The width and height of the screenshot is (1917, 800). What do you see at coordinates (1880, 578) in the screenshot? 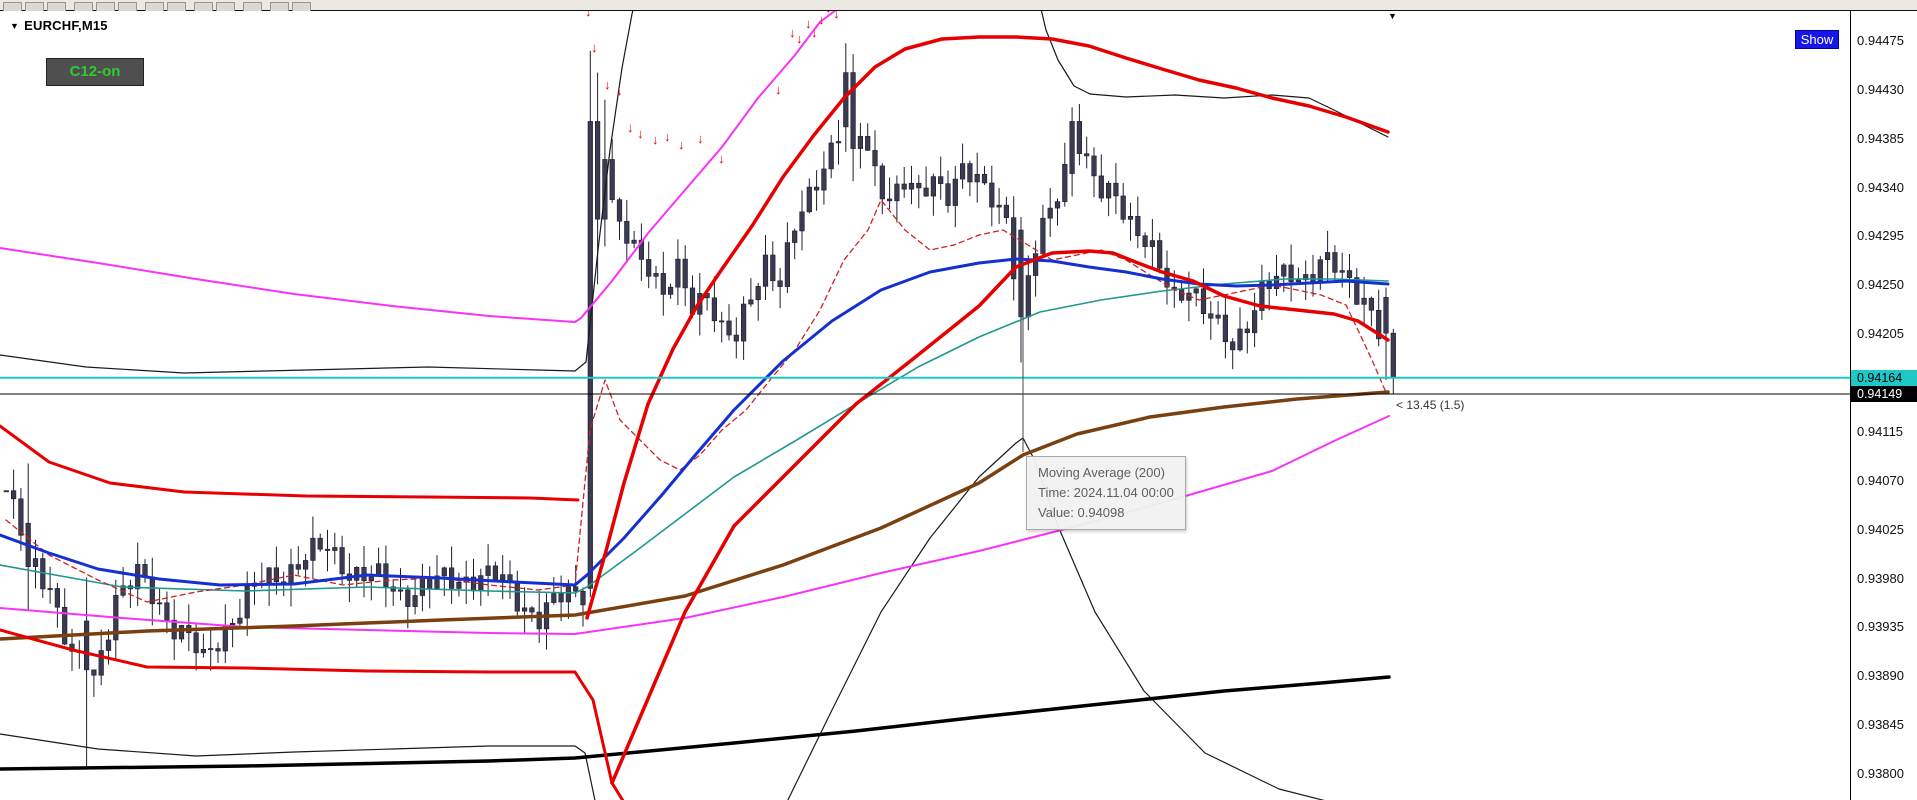
I see `axis-price-label: 0.93980` at bounding box center [1880, 578].